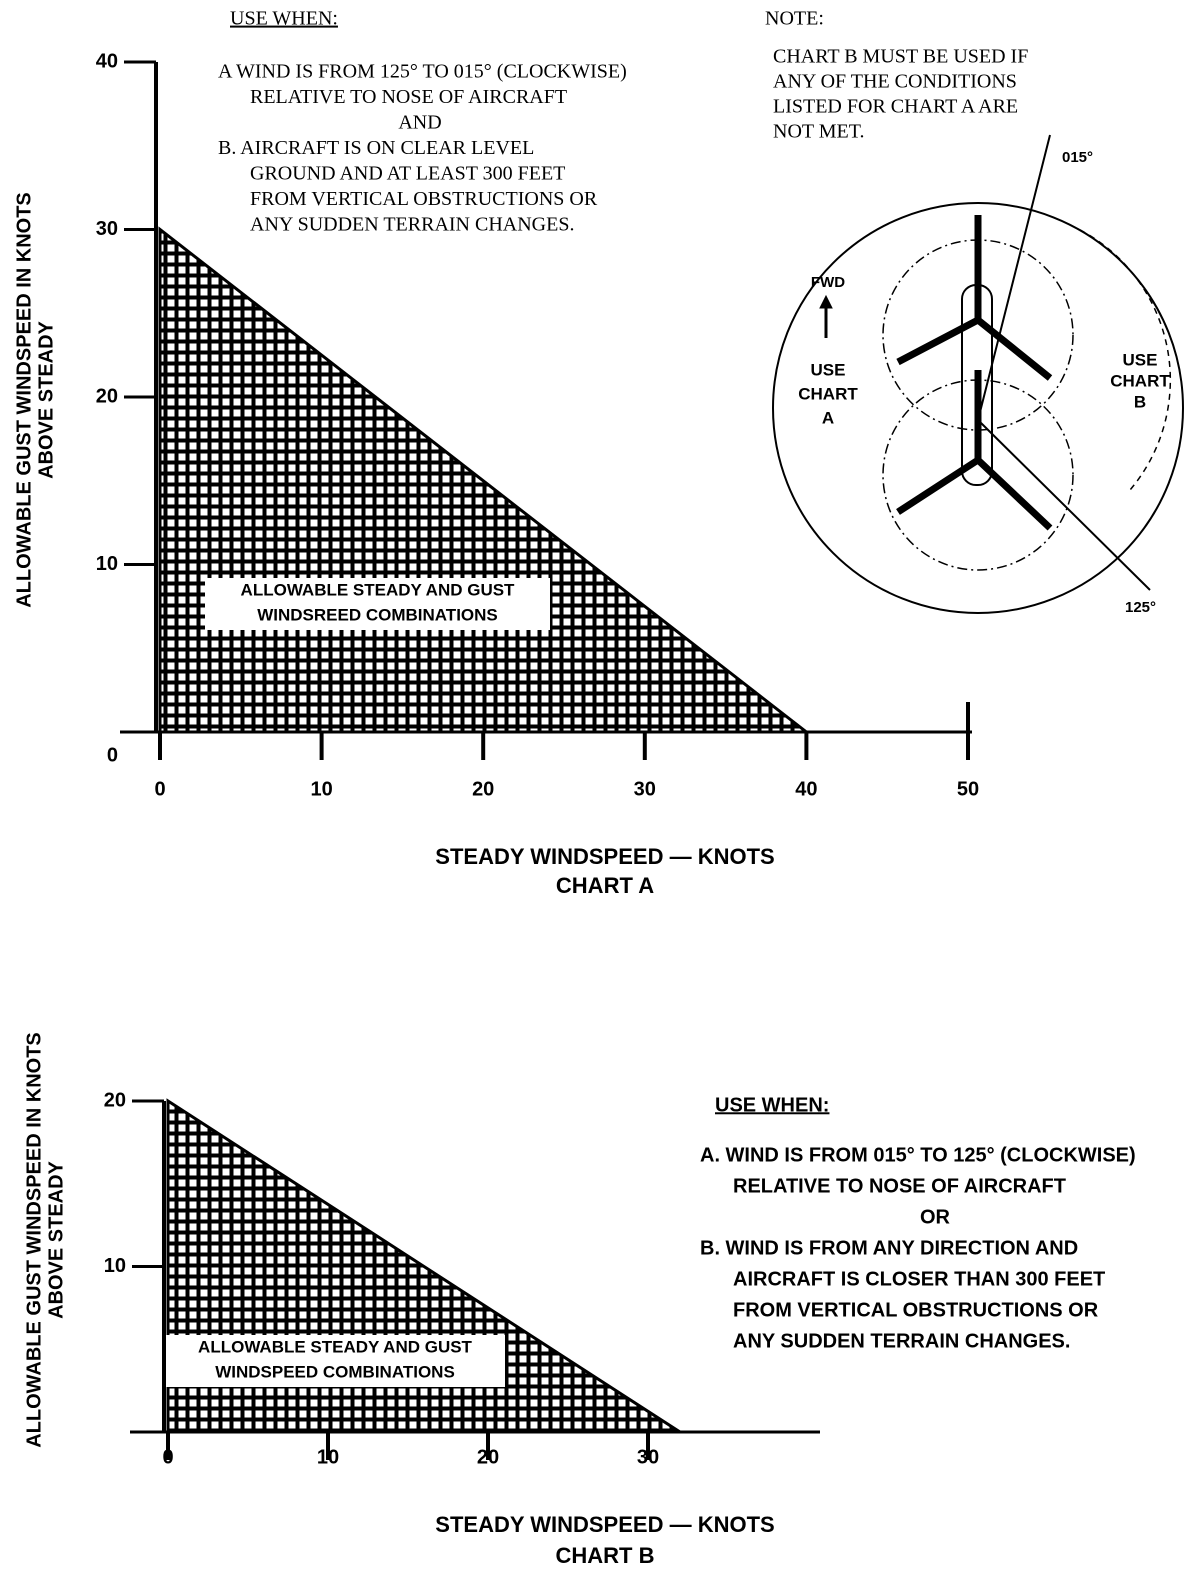  Describe the element at coordinates (895, 82) in the screenshot. I see `annotation-line: ANY OF THE CONDITIONS` at that location.